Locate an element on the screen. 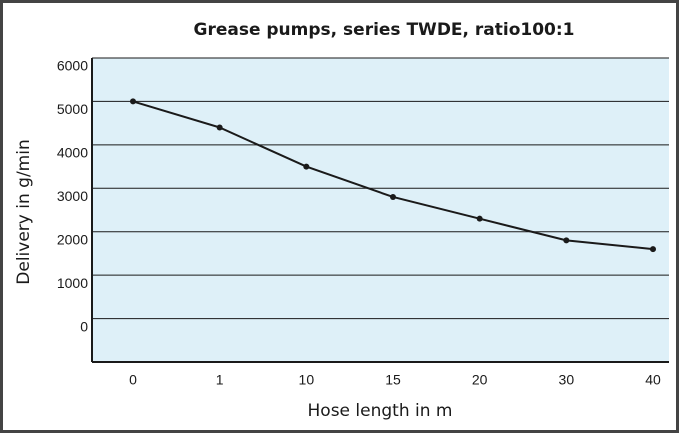  y-tick-label: 6000 is located at coordinates (72, 66).